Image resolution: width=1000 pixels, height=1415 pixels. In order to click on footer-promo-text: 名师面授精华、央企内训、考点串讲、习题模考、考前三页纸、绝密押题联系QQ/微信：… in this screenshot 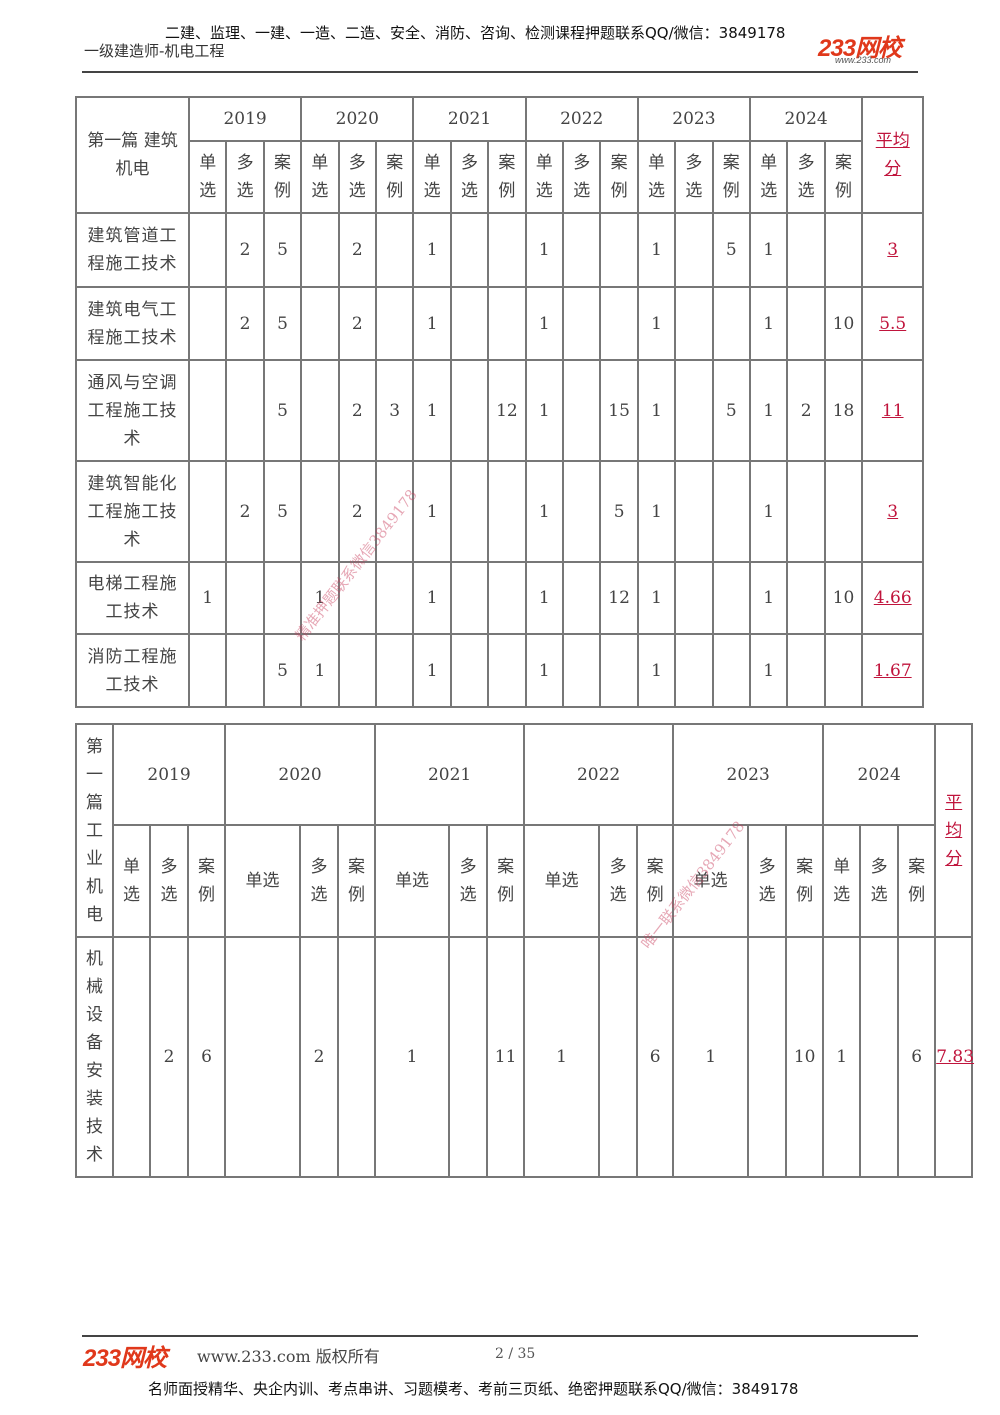, I will do `click(473, 1389)`.